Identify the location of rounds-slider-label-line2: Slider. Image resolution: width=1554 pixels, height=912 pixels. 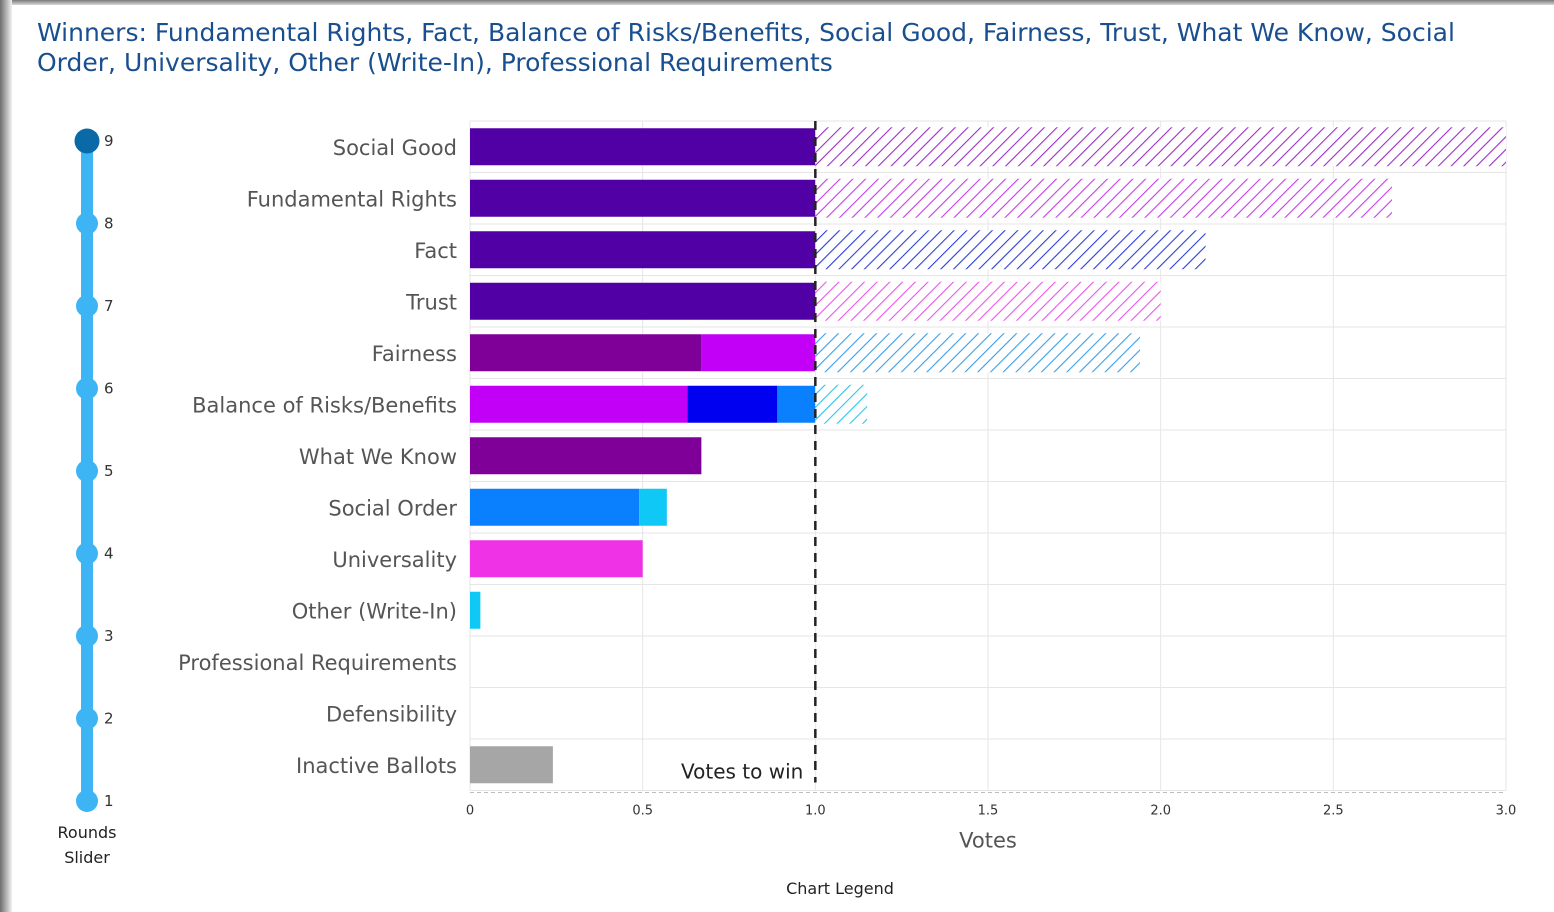
(87, 857).